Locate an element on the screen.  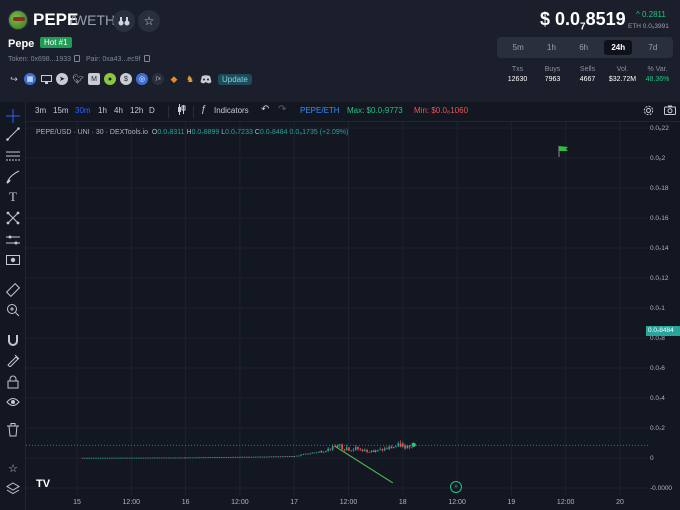
indicators-fx-icon: ƒ is located at coordinates (204, 109).